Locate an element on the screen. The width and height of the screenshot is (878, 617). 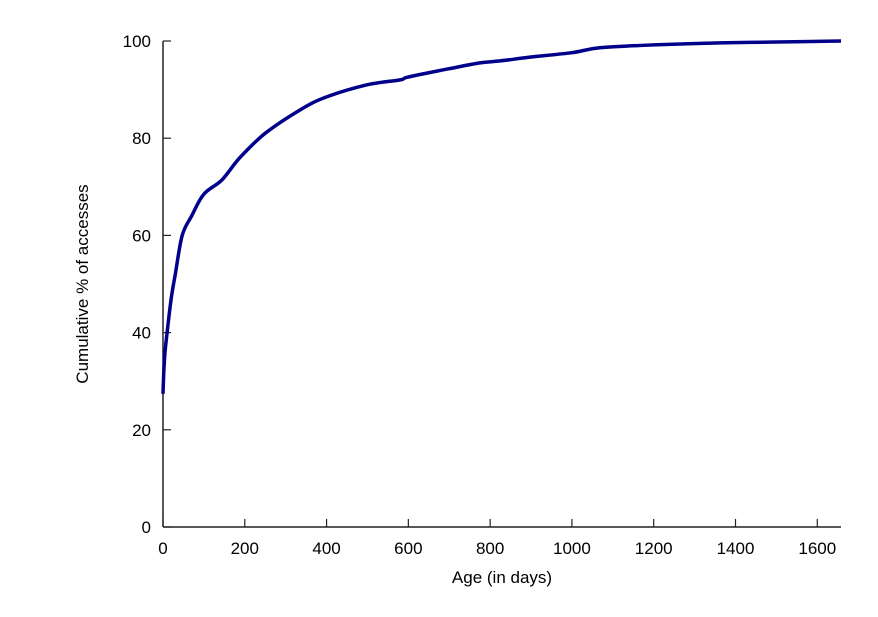
x-tick-label: 0 is located at coordinates (162, 548).